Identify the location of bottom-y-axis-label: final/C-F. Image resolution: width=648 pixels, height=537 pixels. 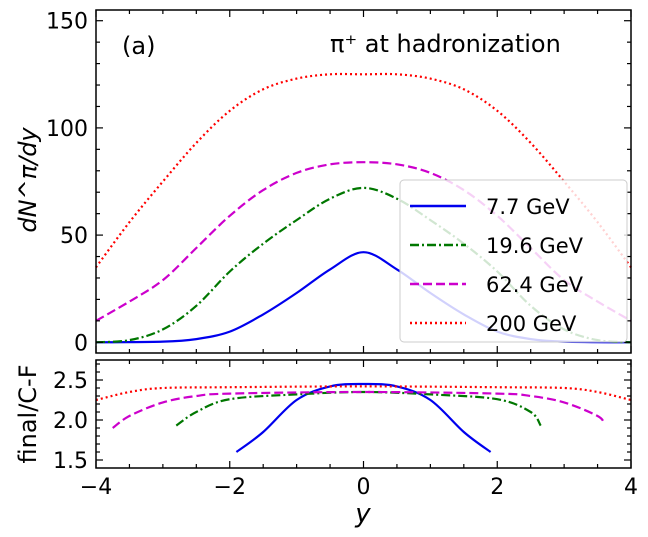
(28, 413).